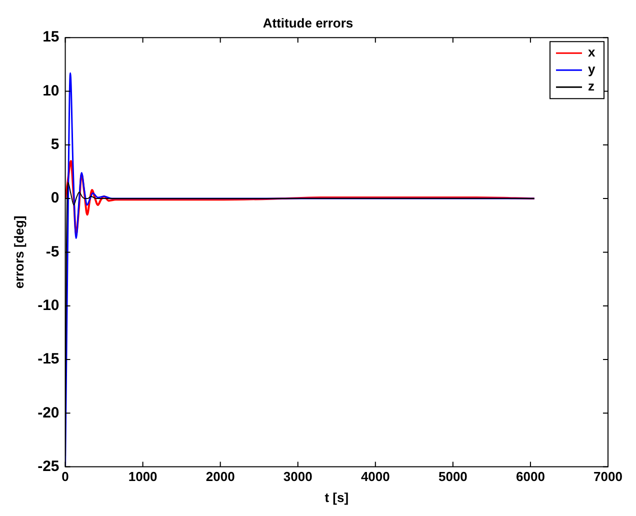 This screenshot has width=636, height=516. I want to click on line-series, so click(300, 197).